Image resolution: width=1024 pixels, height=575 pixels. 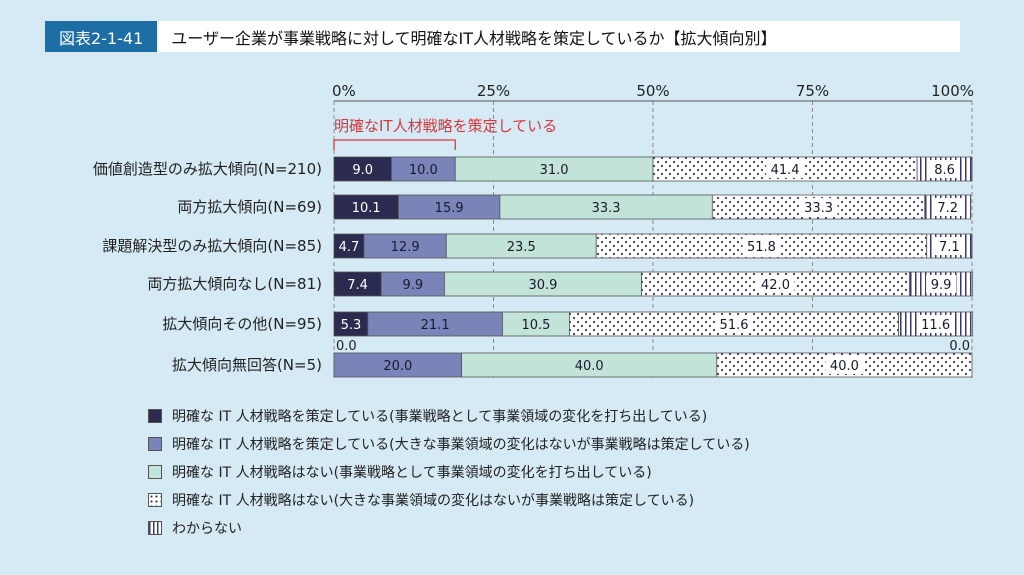 What do you see at coordinates (101, 36) in the screenshot?
I see `figure-number: 図表2-1-41` at bounding box center [101, 36].